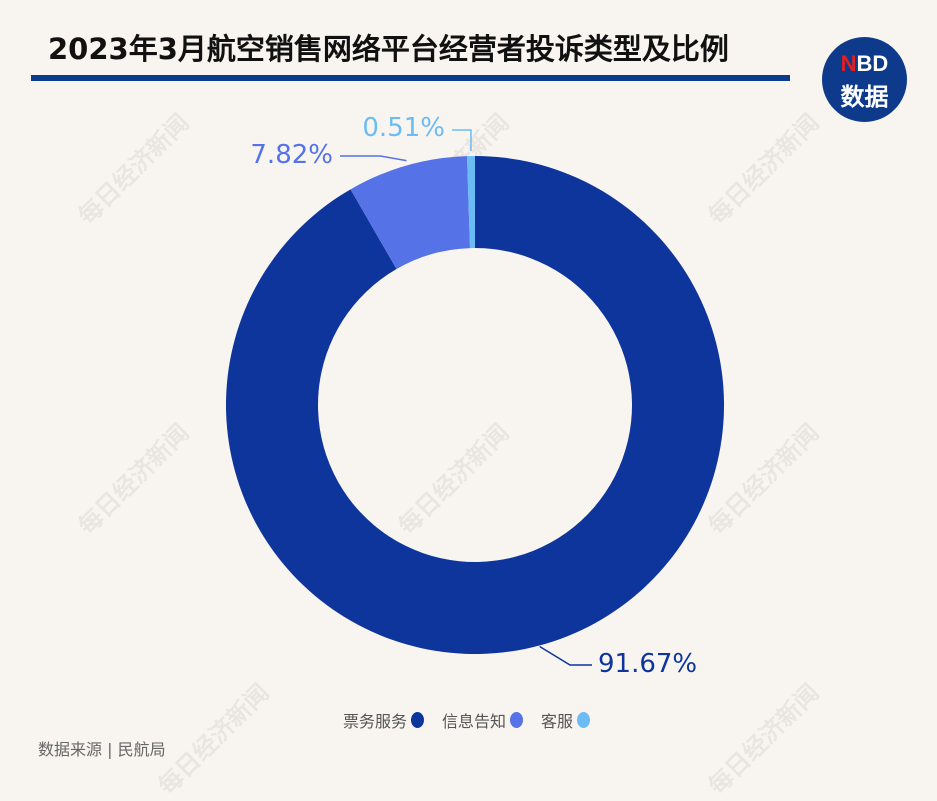  Describe the element at coordinates (647, 664) in the screenshot. I see `data-label: 91.67%` at that location.